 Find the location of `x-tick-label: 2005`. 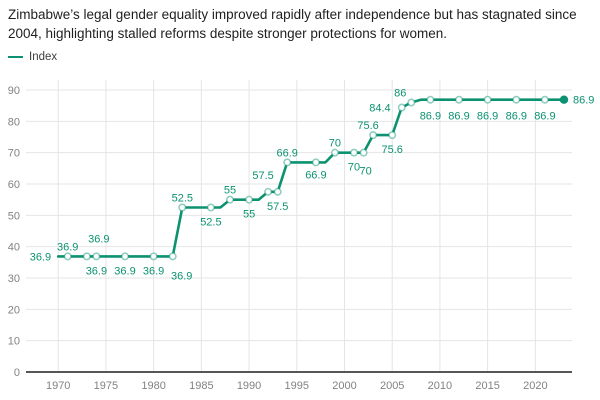

x-tick-label: 2005 is located at coordinates (392, 386).